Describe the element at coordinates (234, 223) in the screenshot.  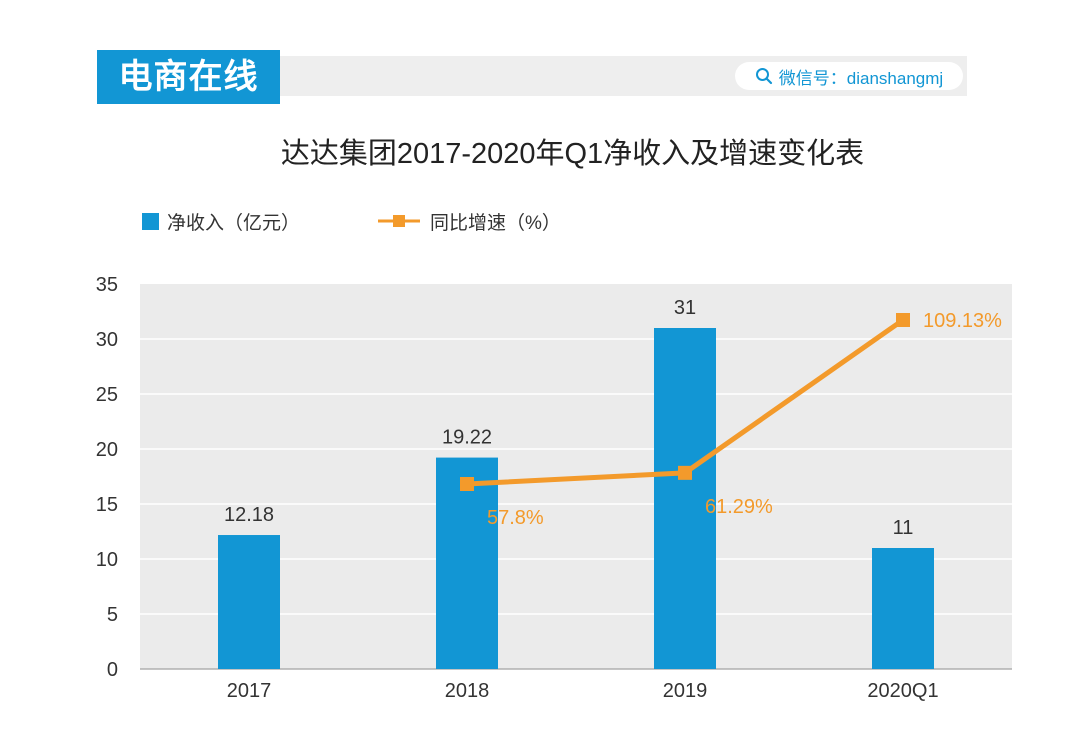
I see `legend-label-revenue: 净收入（亿元）` at that location.